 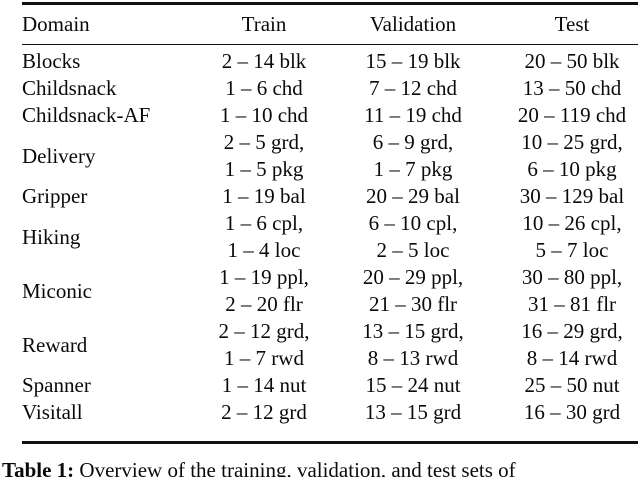 I want to click on domain-cell: Gripper, so click(x=55, y=196).